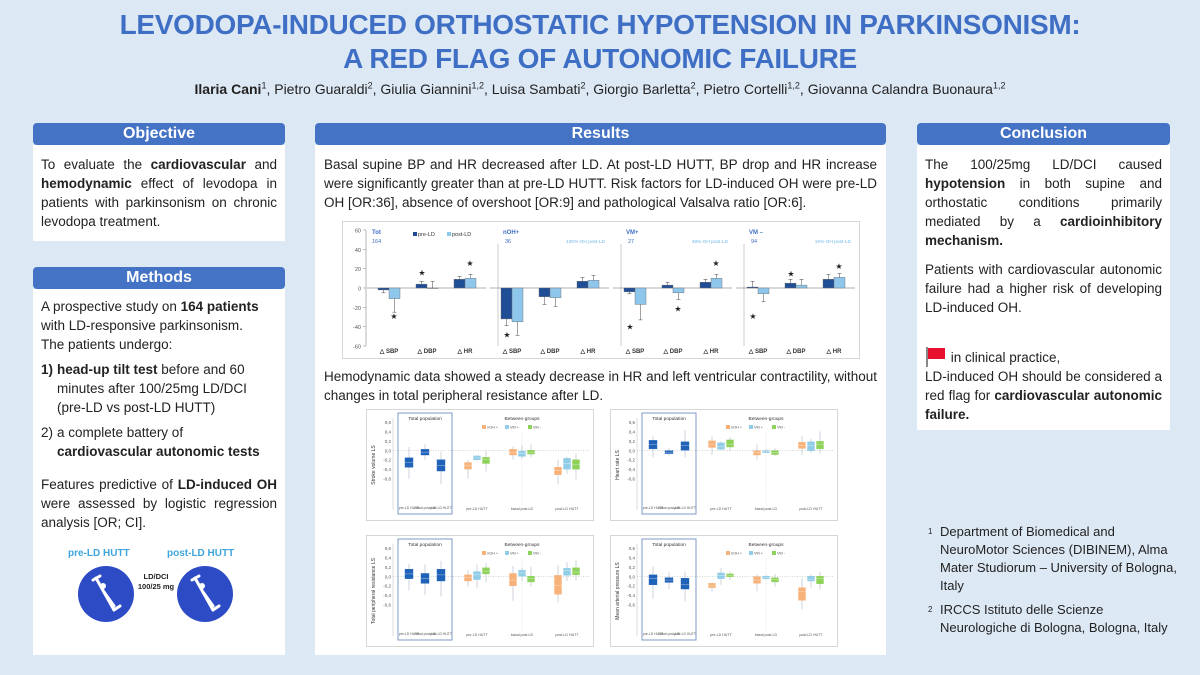  What do you see at coordinates (642, 88) in the screenshot?
I see `author-name: Giorgio Barletta` at bounding box center [642, 88].